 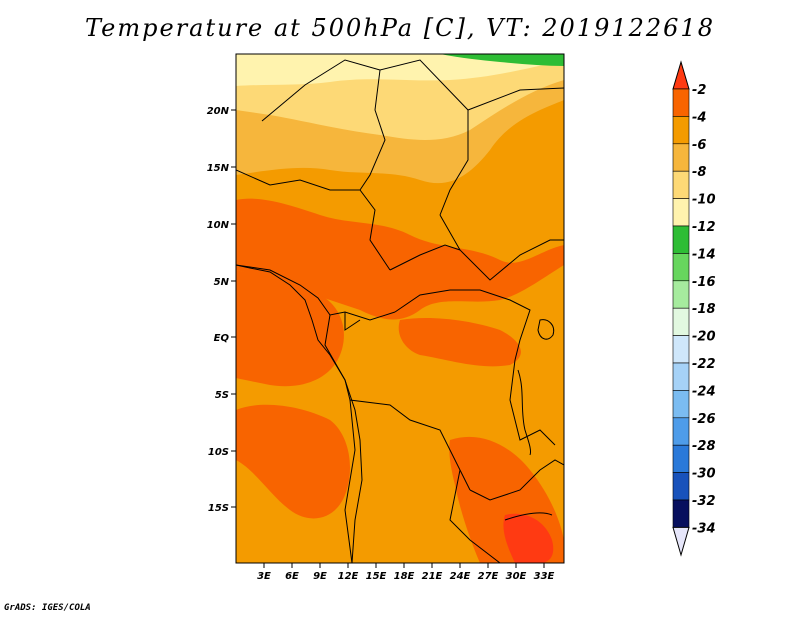 I want to click on colorbar-label: -16, so click(x=704, y=282).